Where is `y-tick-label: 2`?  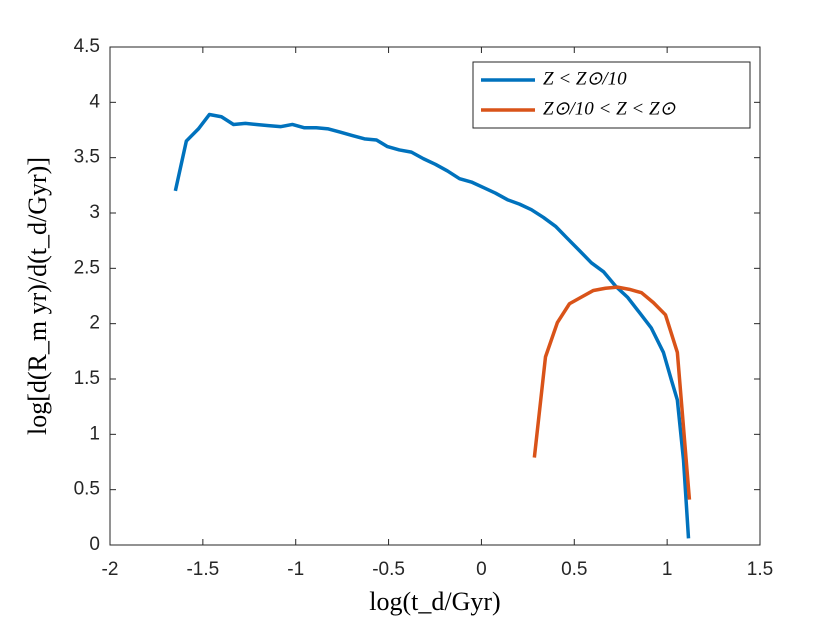
y-tick-label: 2 is located at coordinates (94, 323).